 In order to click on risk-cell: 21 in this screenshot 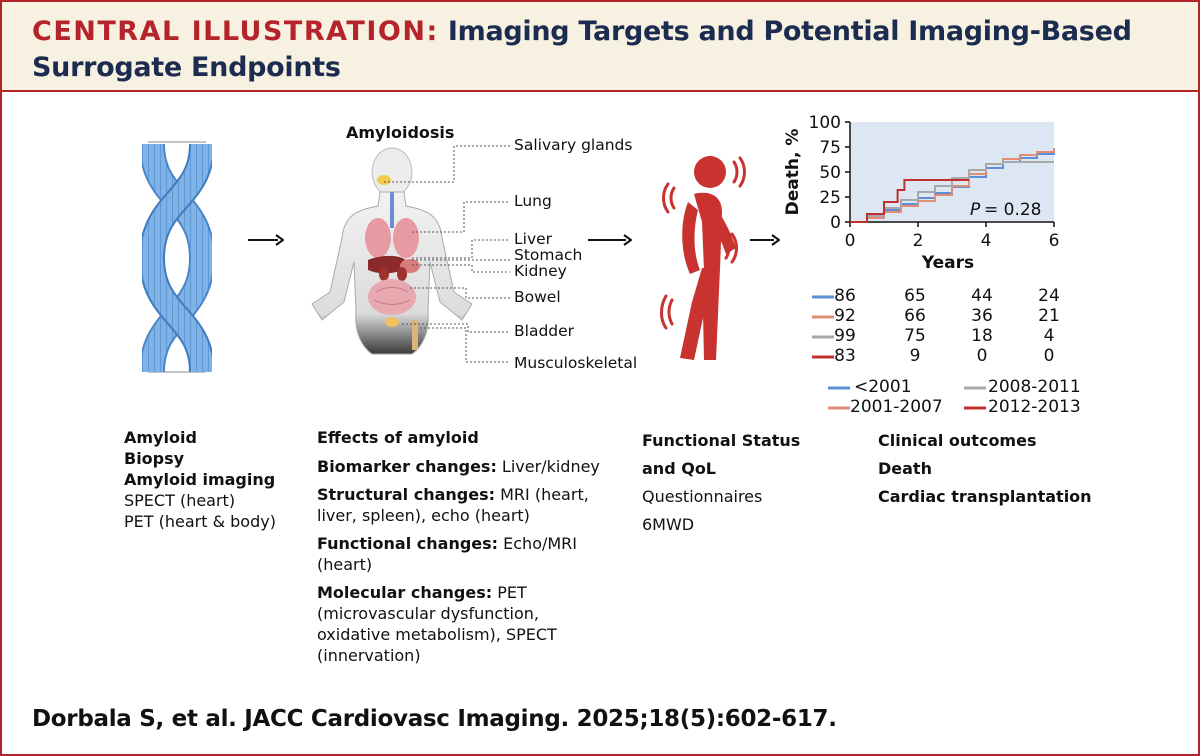, I will do `click(1049, 316)`.